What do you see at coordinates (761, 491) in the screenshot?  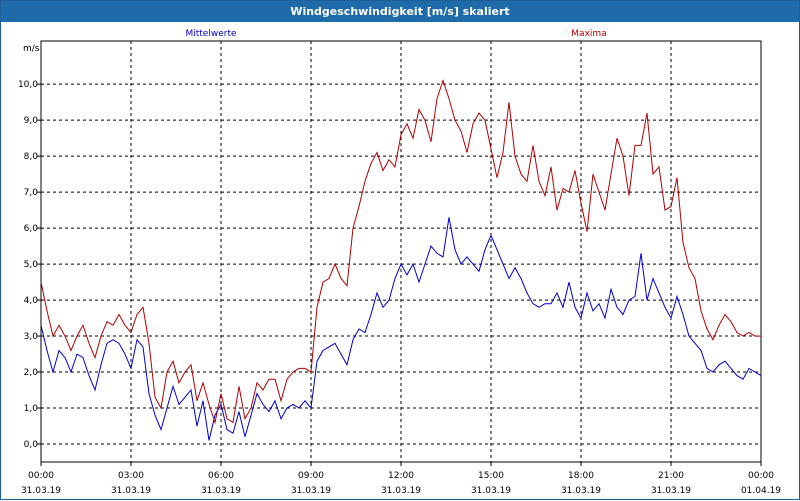 I see `x-tick-date: 01.04.19` at bounding box center [761, 491].